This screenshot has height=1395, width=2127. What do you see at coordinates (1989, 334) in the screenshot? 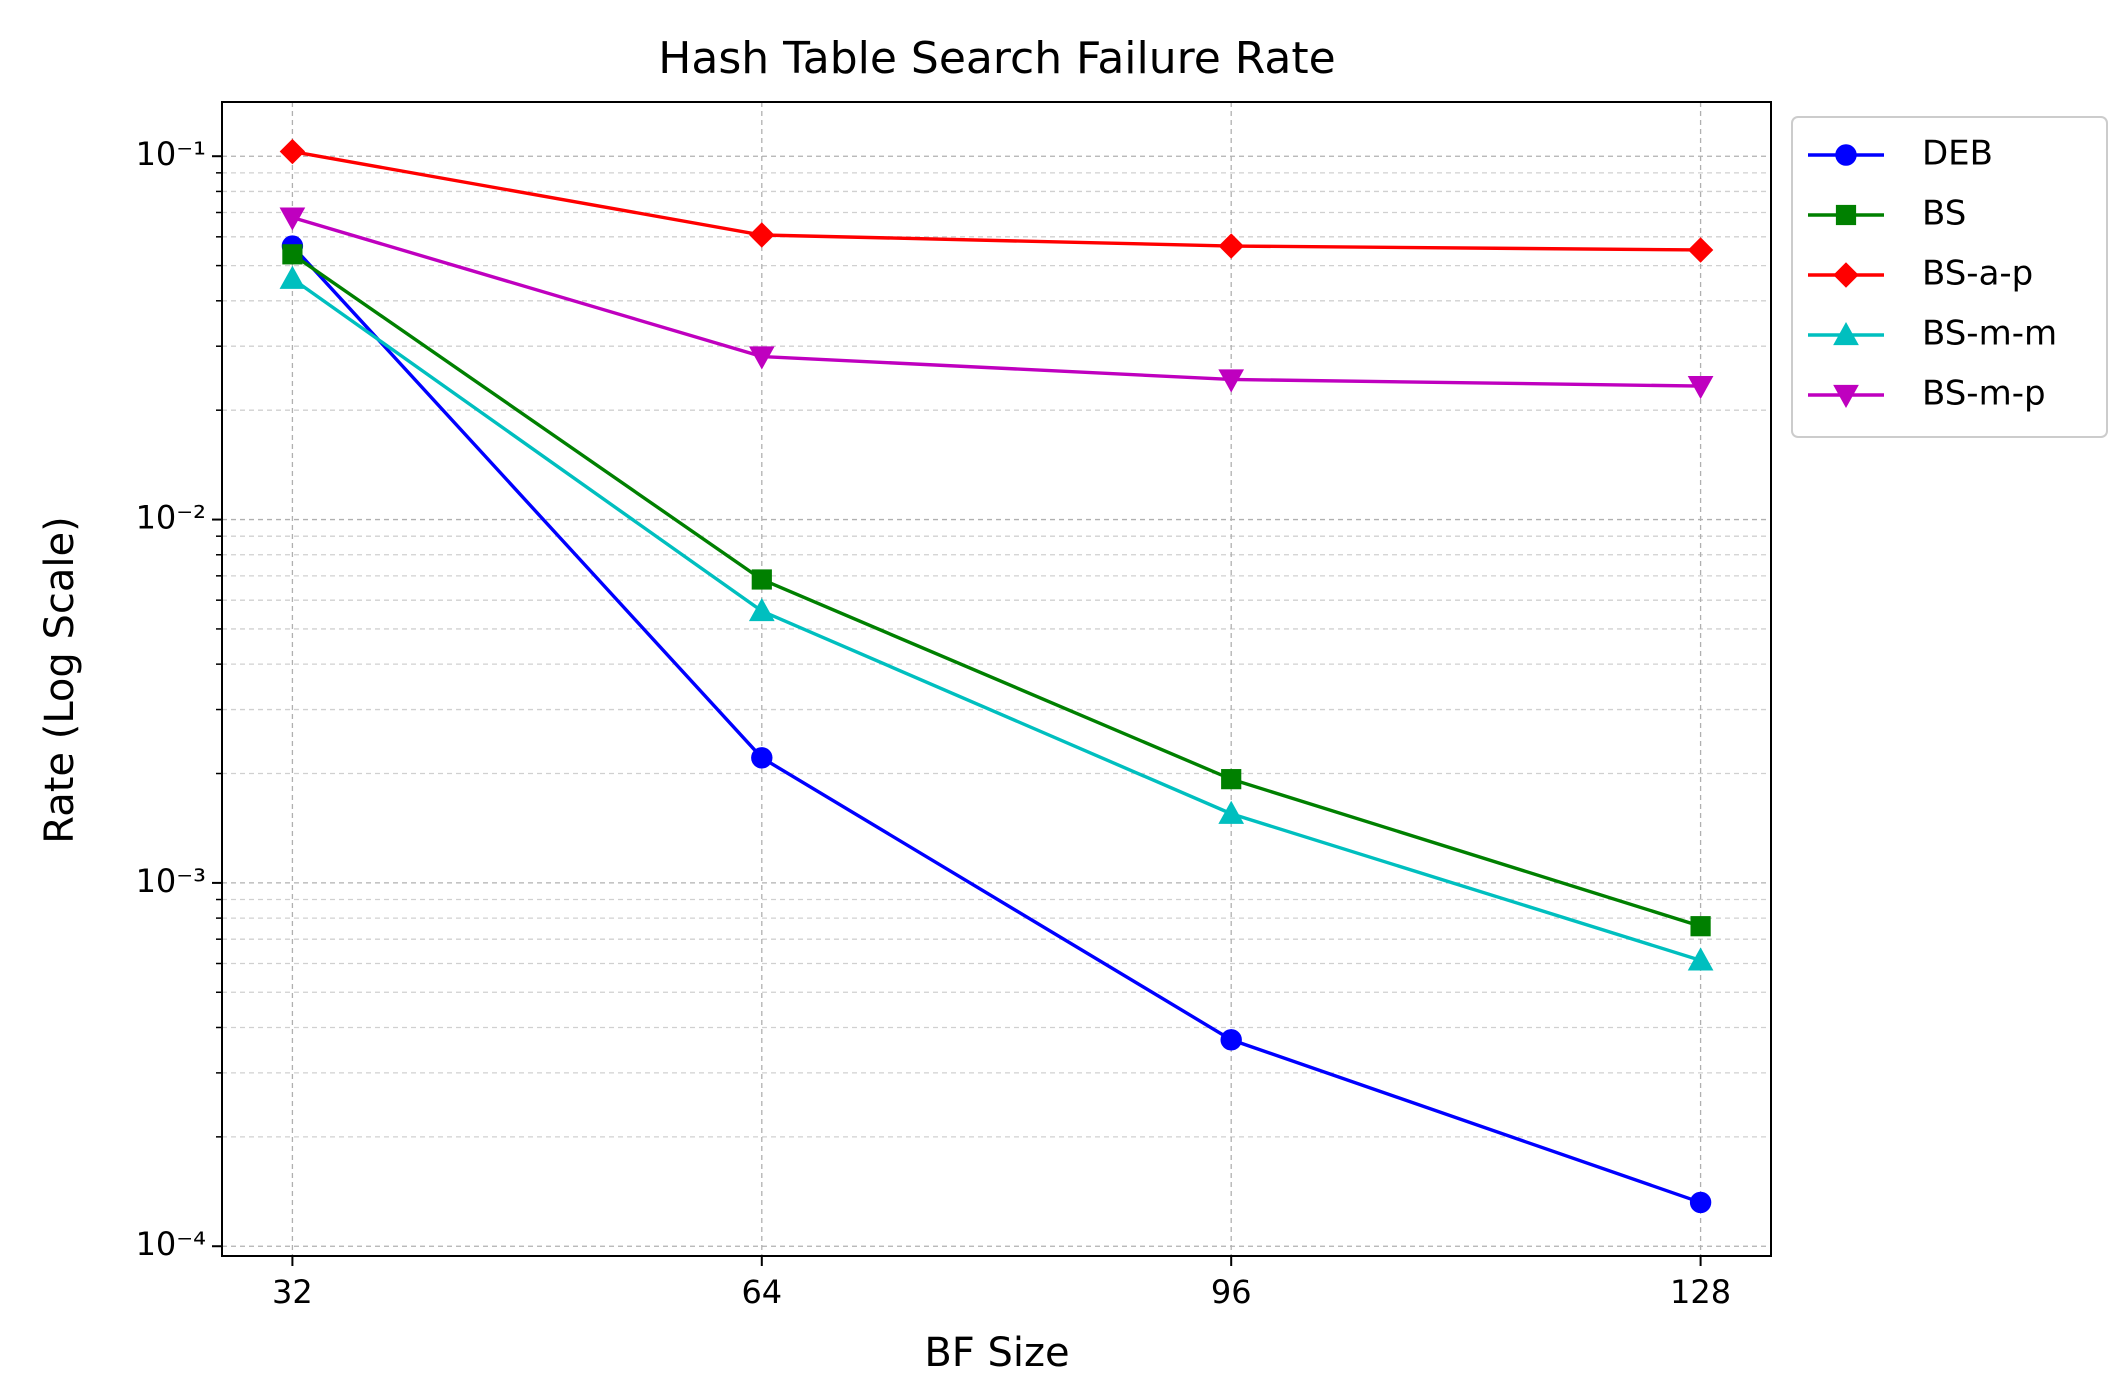
I see `legend-label: BS-m-m` at bounding box center [1989, 334].